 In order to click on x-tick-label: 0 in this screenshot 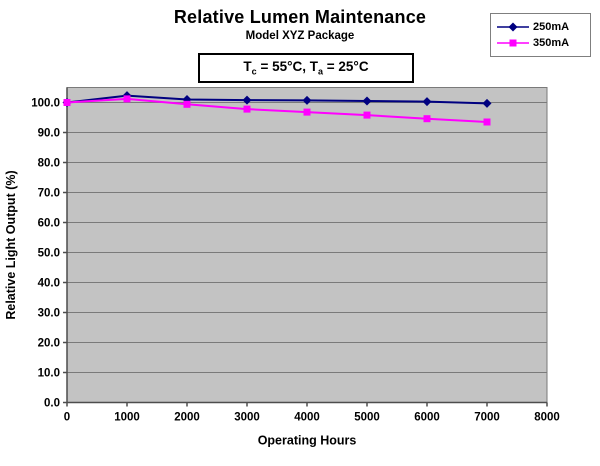, I will do `click(67, 418)`.